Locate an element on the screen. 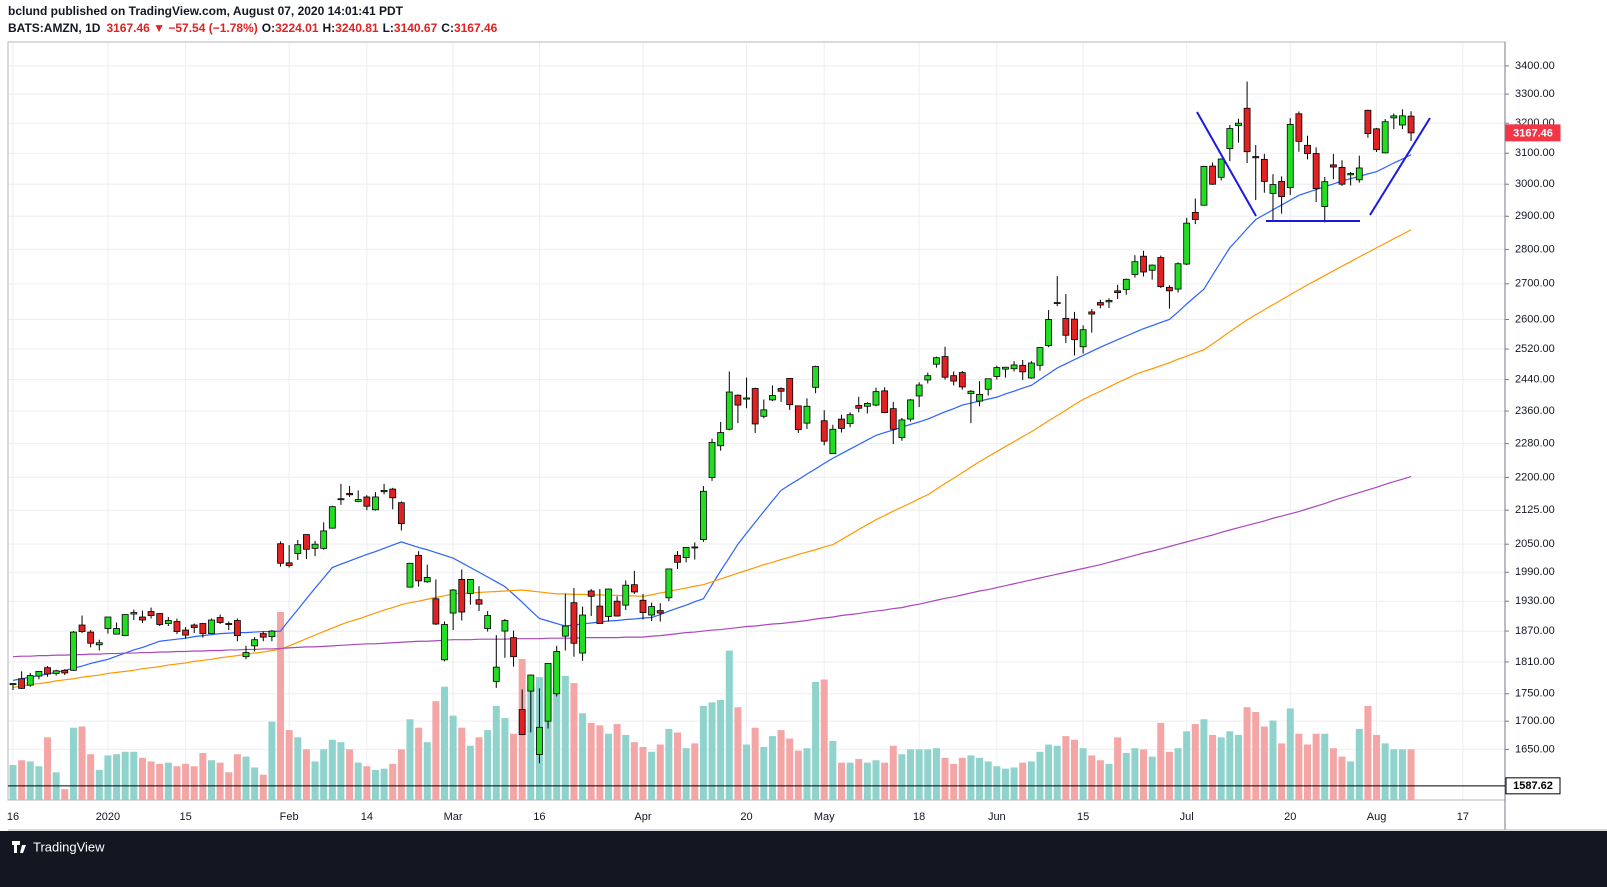 Image resolution: width=1607 pixels, height=887 pixels. x-tick-label: 2020 is located at coordinates (108, 817).